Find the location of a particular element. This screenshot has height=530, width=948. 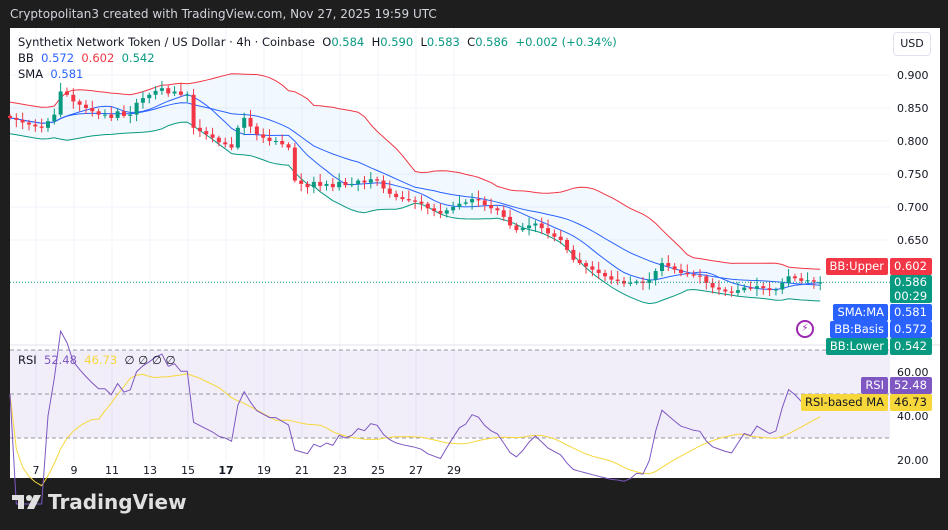

bb-upper-value: 0.602 is located at coordinates (98, 58).